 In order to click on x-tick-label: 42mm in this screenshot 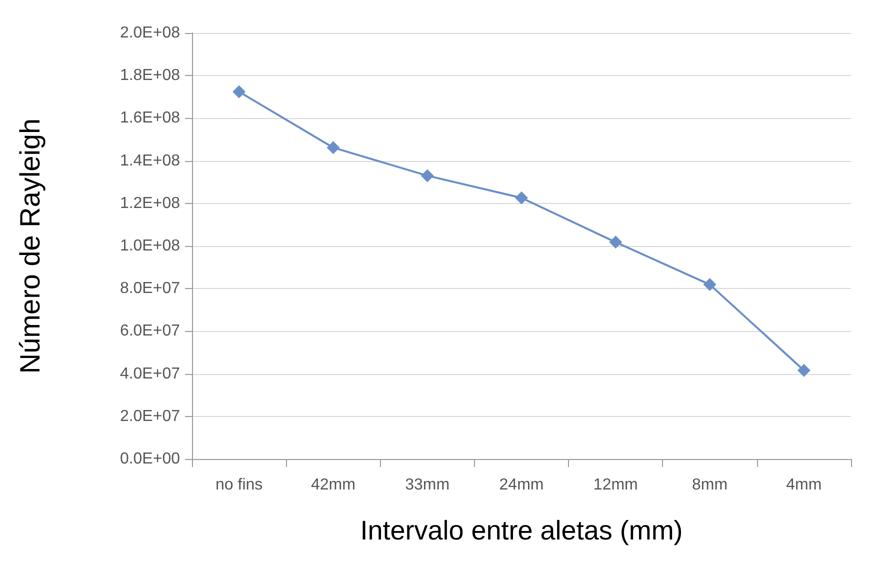, I will do `click(333, 485)`.